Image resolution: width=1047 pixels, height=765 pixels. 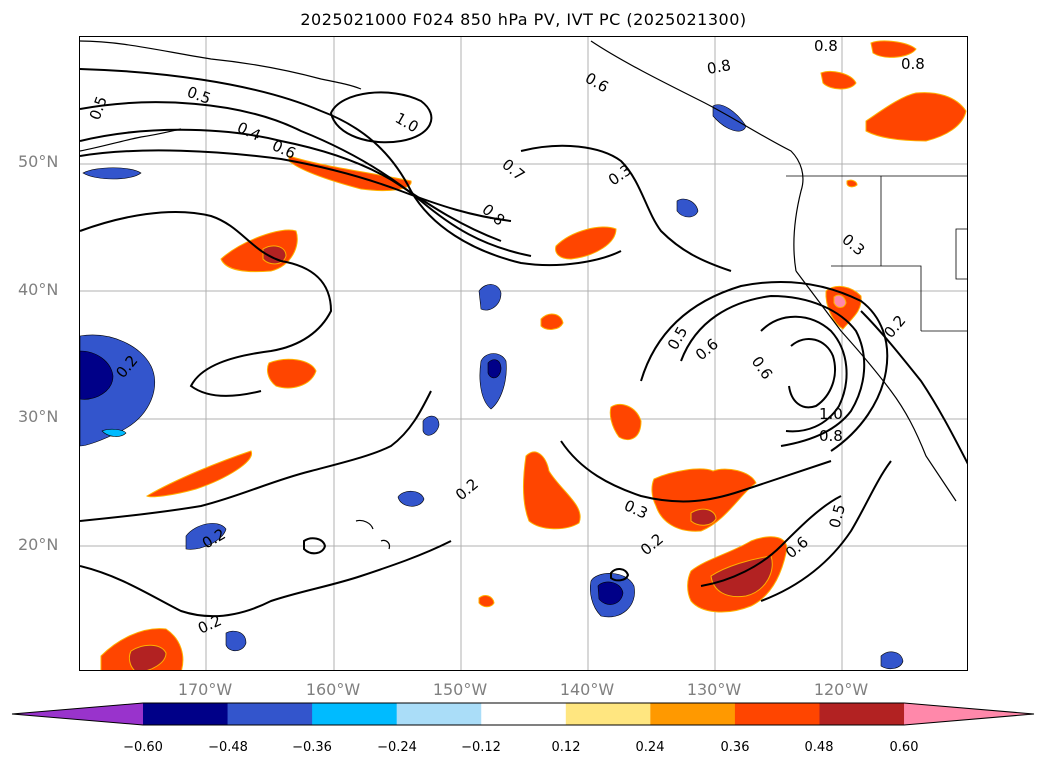 What do you see at coordinates (876, 253) in the screenshot?
I see `political-borders` at bounding box center [876, 253].